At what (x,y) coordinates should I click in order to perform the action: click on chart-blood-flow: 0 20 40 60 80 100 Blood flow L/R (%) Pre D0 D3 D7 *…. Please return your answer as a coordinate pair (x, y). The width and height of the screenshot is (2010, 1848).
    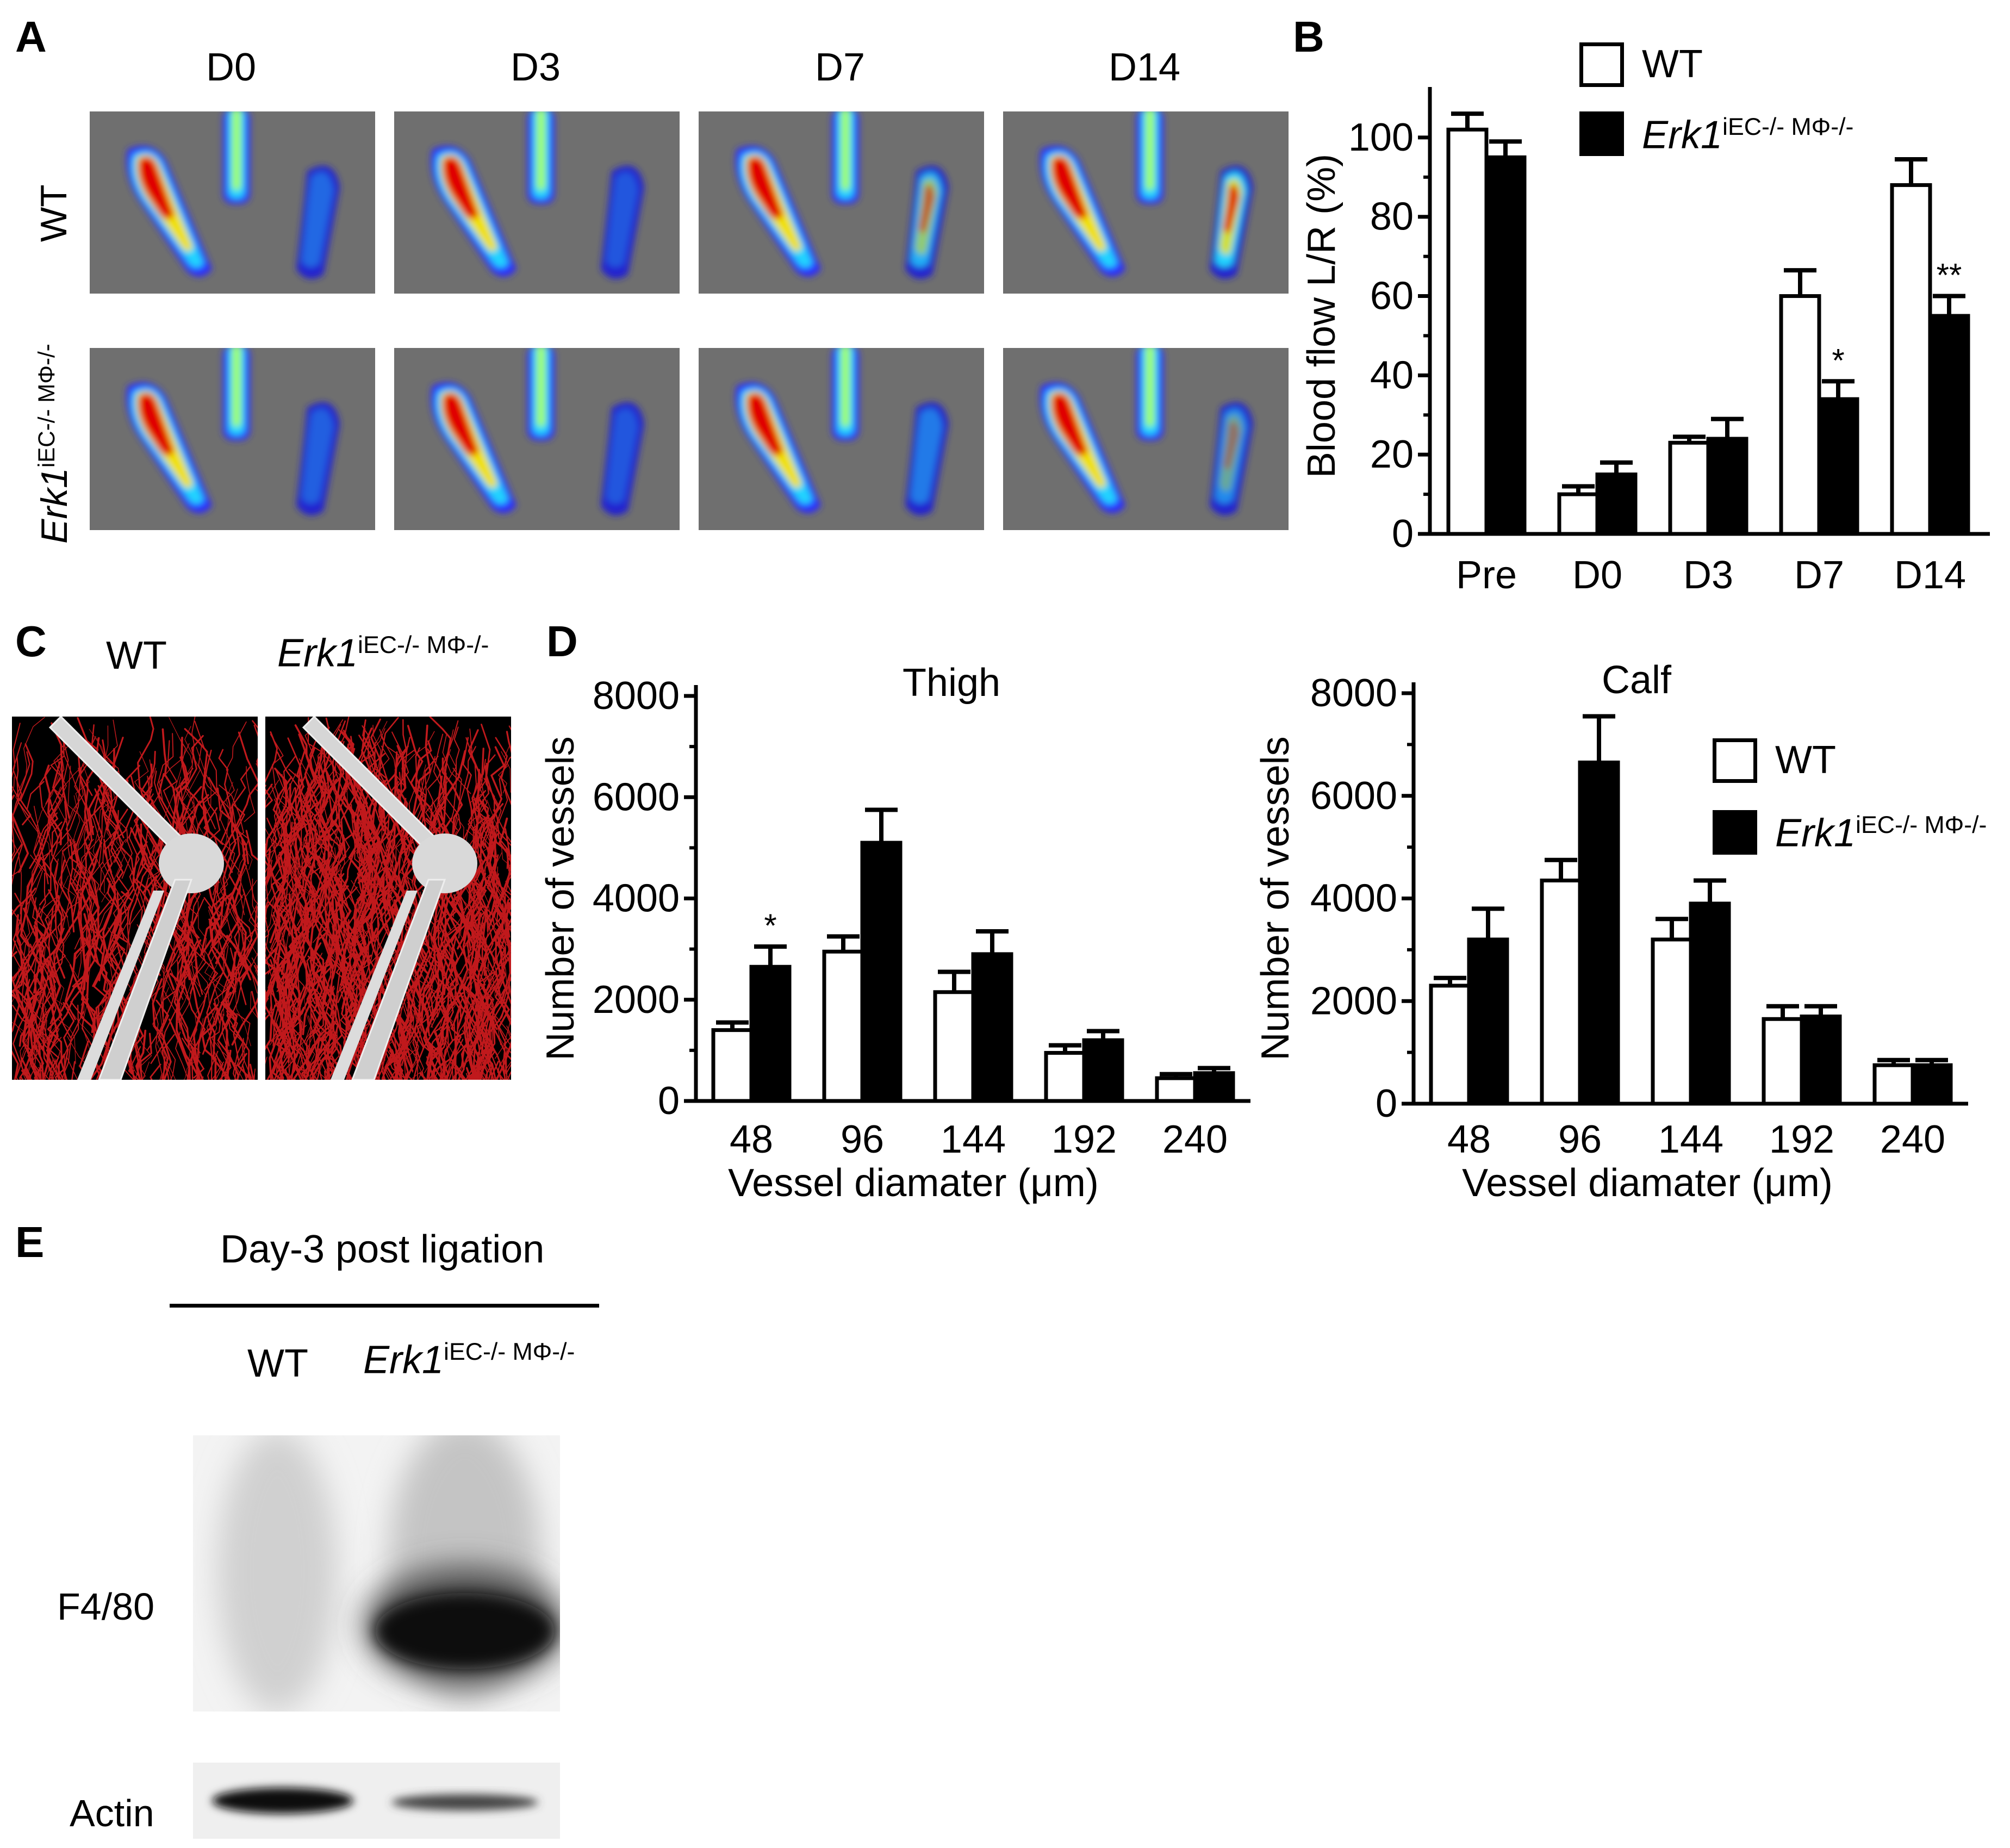
    Looking at the image, I should click on (1646, 331).